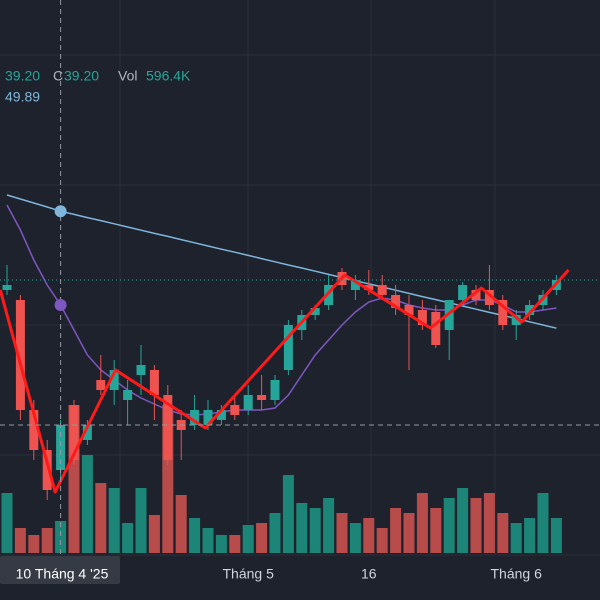  Describe the element at coordinates (22, 97) in the screenshot. I see `legend-ma: 49.89` at that location.